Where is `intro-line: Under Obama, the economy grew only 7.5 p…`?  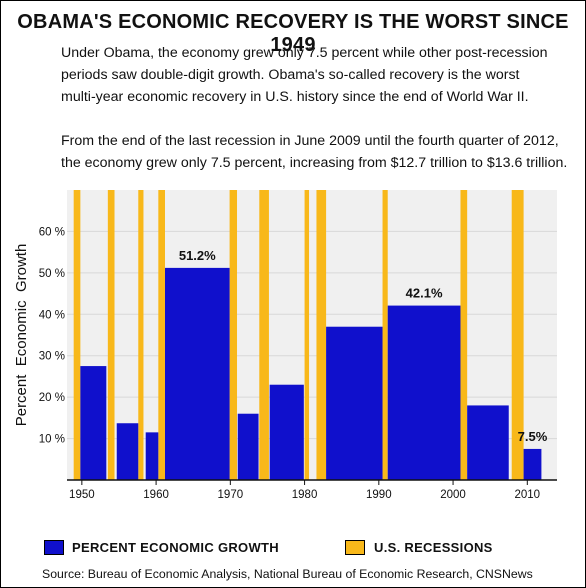 intro-line: Under Obama, the economy grew only 7.5 p… is located at coordinates (304, 53).